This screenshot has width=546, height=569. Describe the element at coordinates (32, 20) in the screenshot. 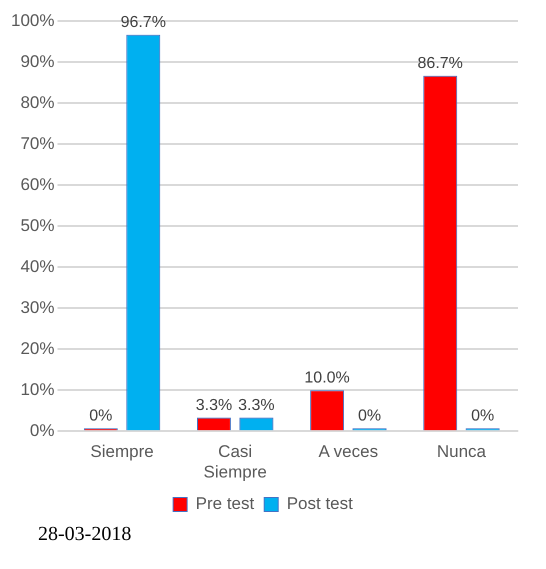

I see `y-tick-label: 100%` at that location.